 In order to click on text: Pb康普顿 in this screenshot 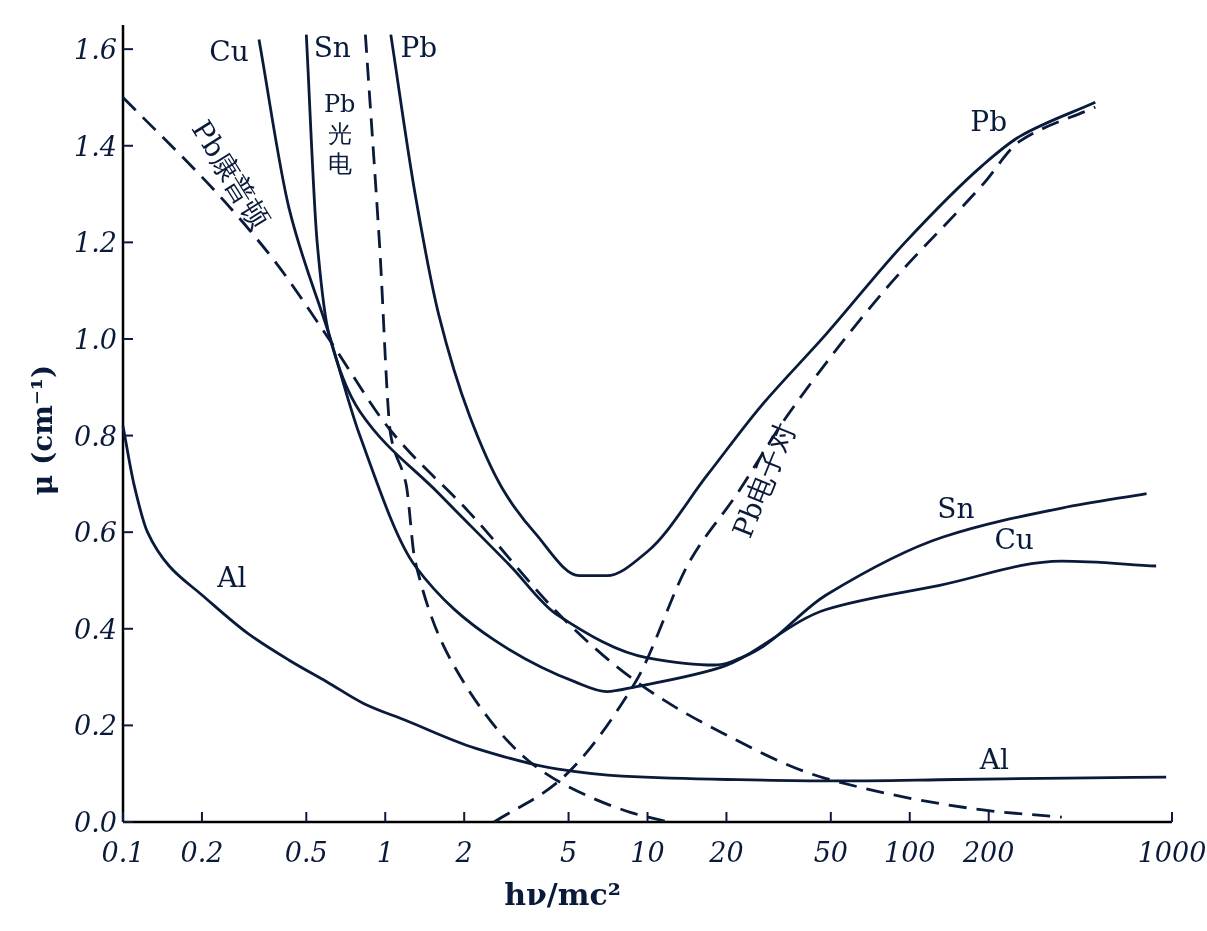, I will do `click(230, 174)`.